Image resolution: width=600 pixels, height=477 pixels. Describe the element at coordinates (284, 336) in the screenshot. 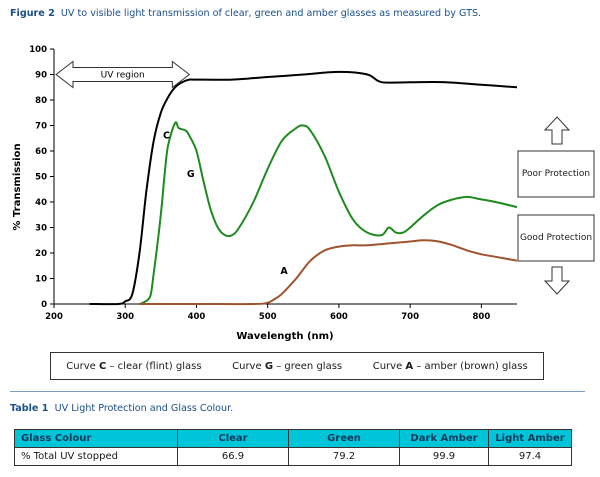

I see `x-axis-label: Wavelength (nm)` at that location.